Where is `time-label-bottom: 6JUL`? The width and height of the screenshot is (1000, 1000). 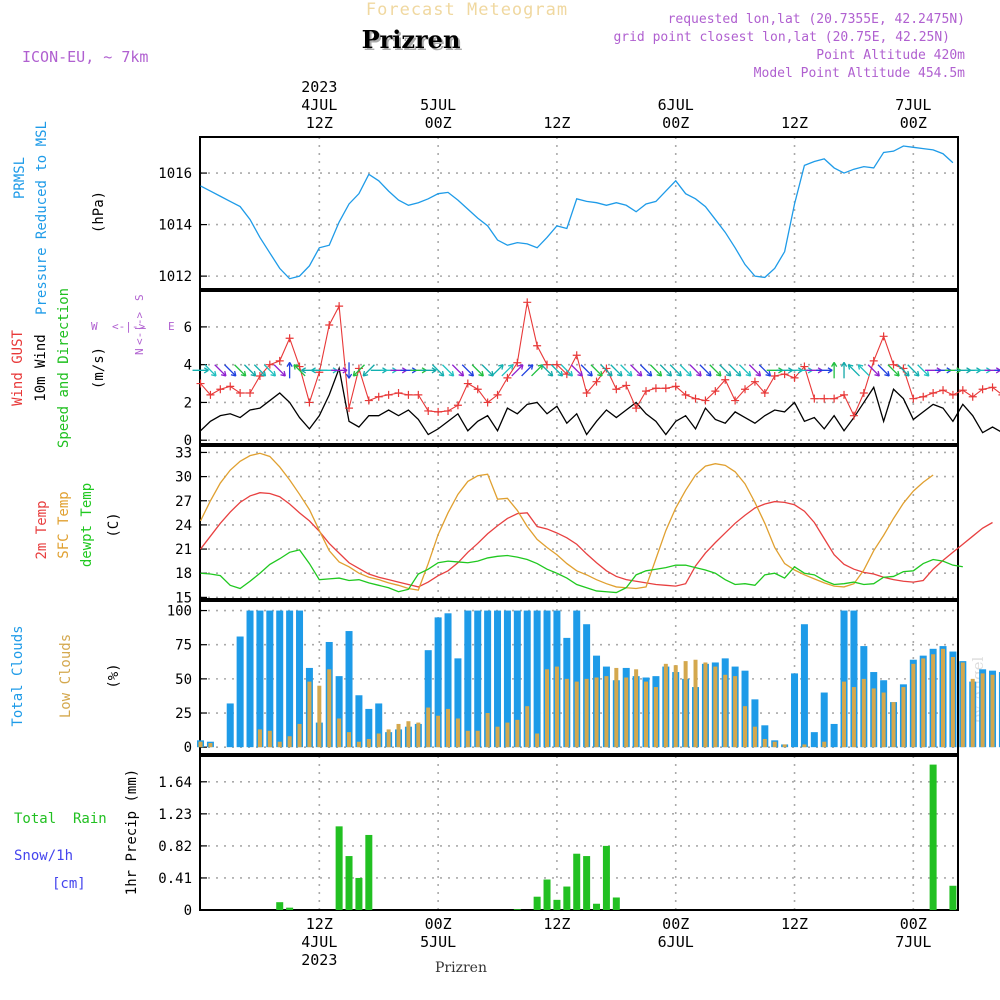 time-label-bottom: 6JUL is located at coordinates (676, 942).